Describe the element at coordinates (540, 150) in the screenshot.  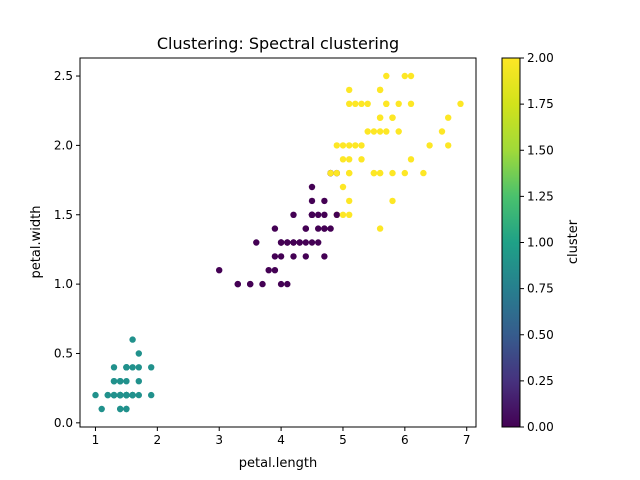
I see `colorbar-tick-label: 1.50` at that location.